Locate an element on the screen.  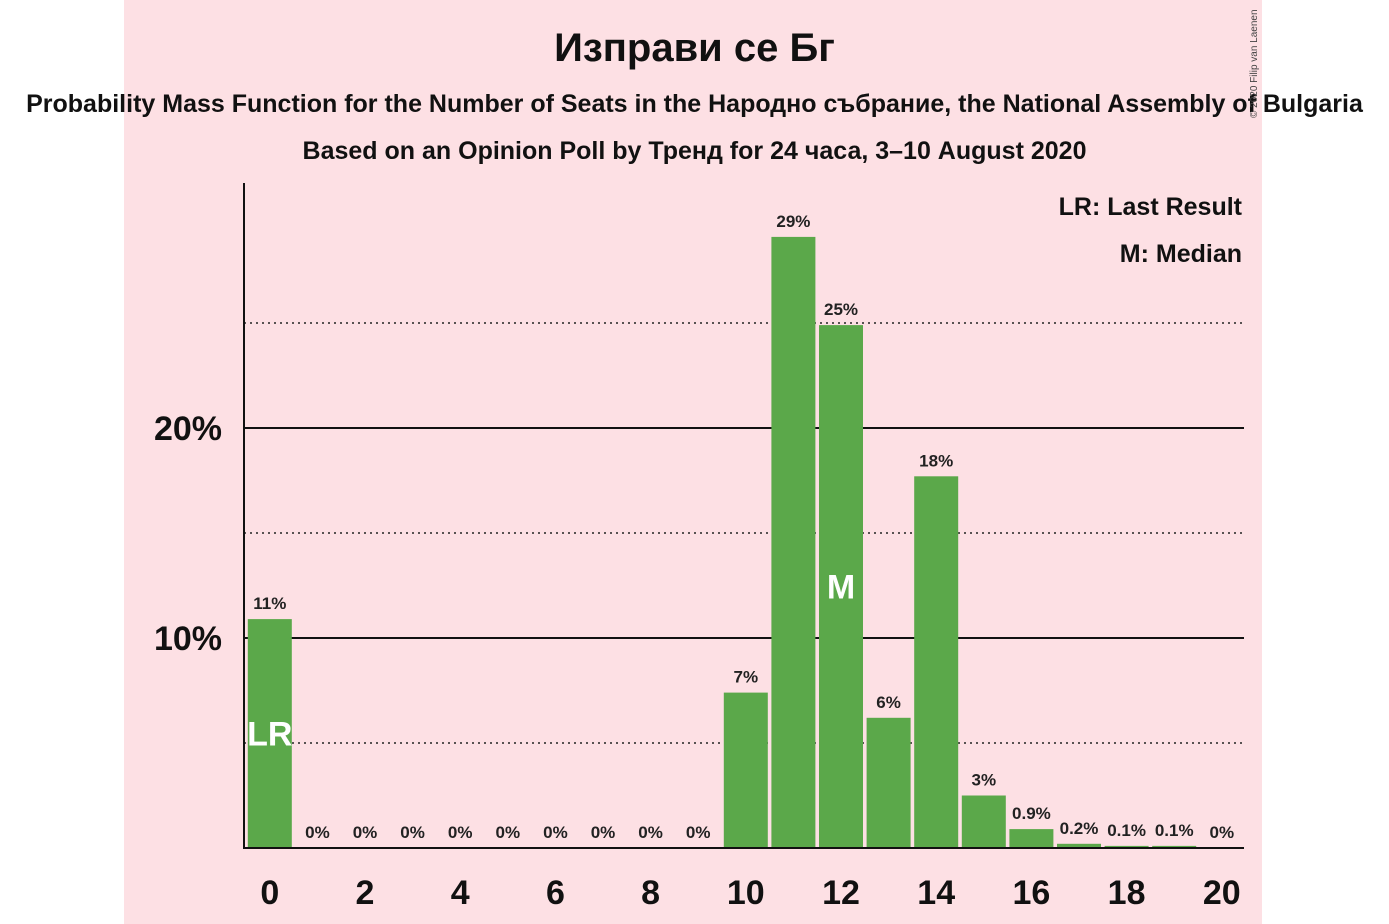
legend-median: M: Median is located at coordinates (1180, 254).